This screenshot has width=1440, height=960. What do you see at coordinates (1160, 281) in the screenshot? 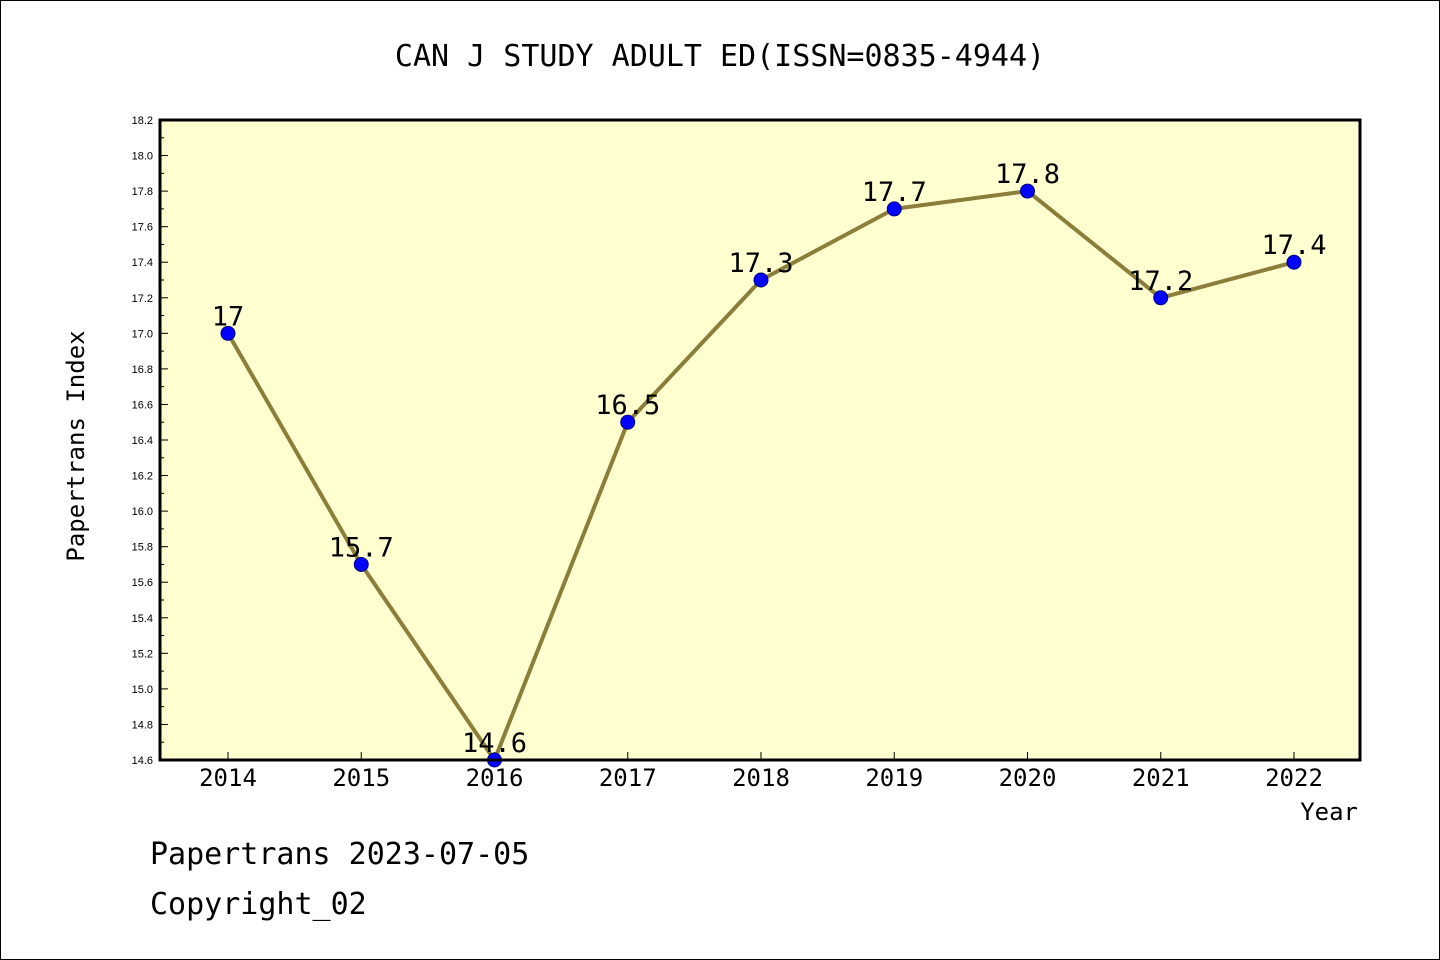
I see `data-label: 17.2` at bounding box center [1160, 281].